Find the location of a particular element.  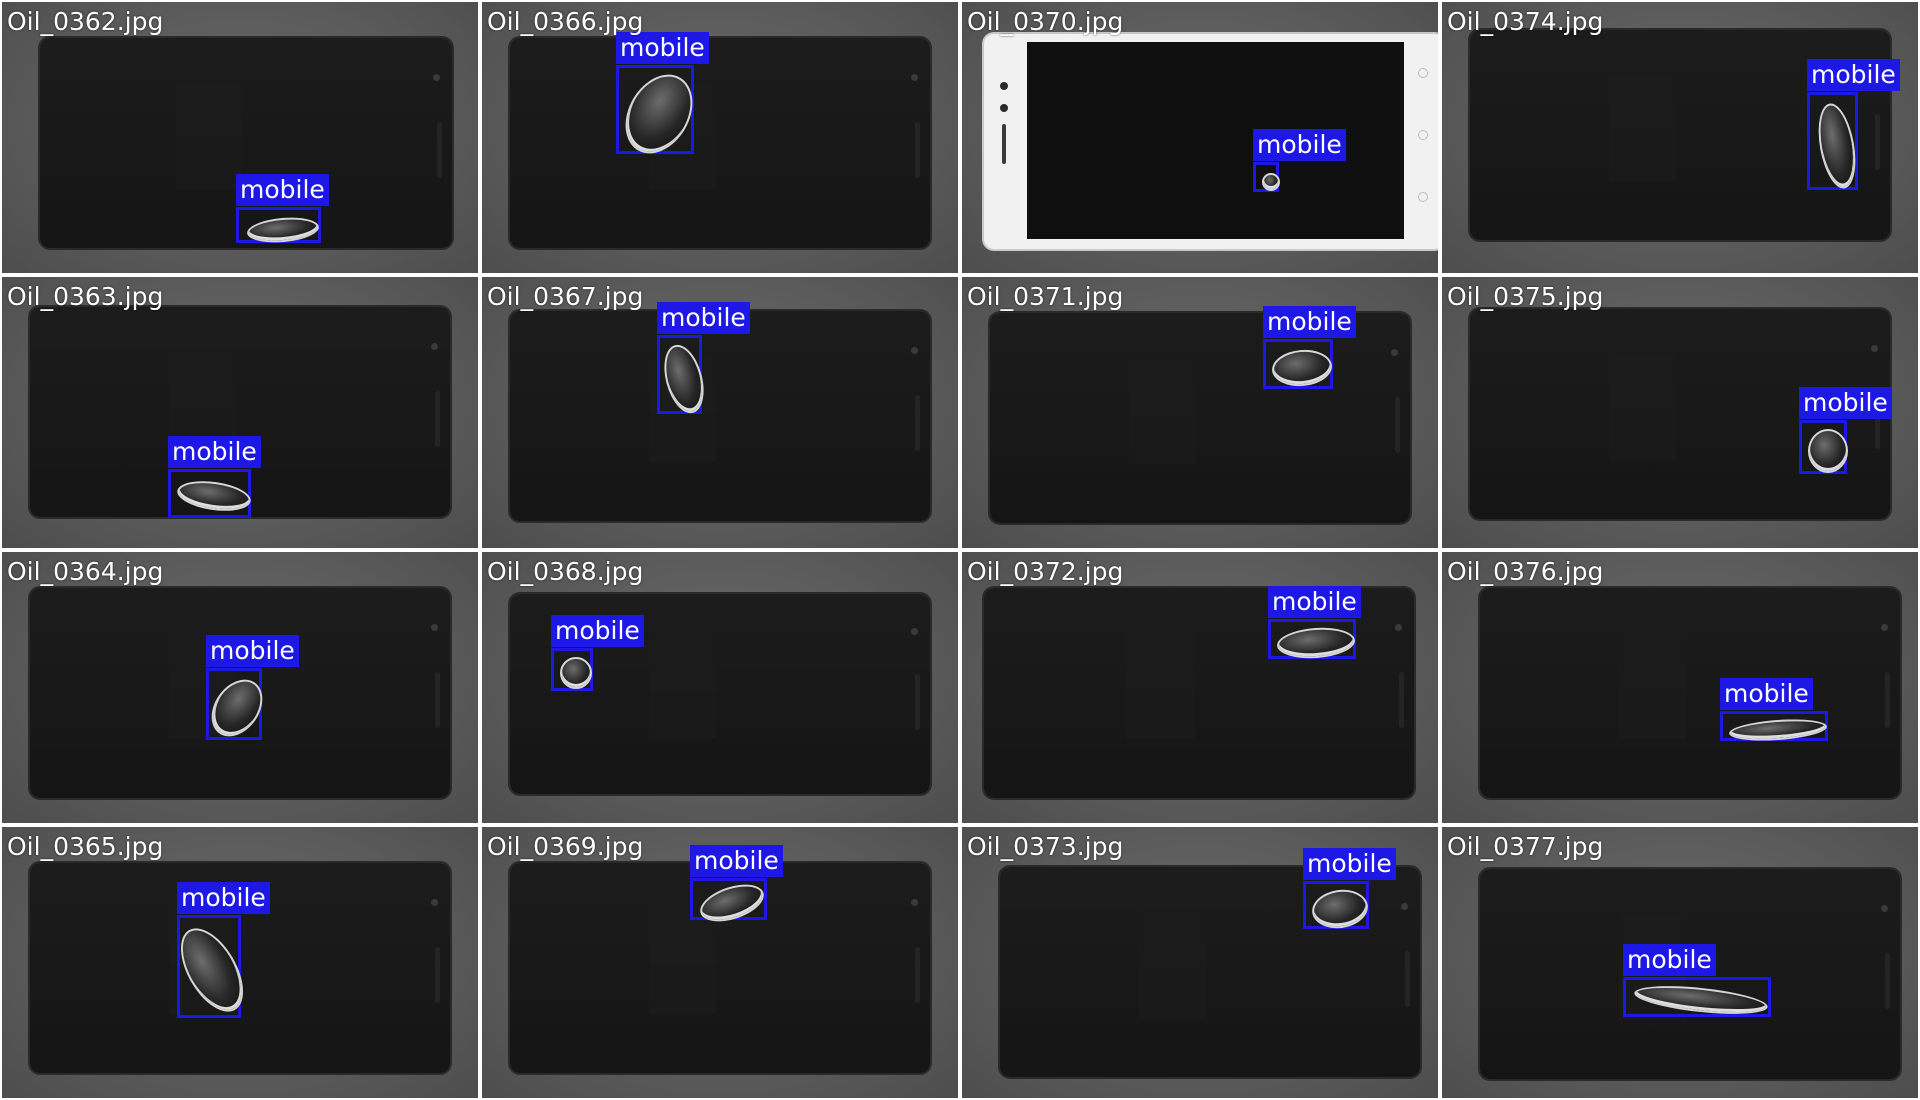

image-tile: mobile Oil_0364.jpg is located at coordinates (240, 687).